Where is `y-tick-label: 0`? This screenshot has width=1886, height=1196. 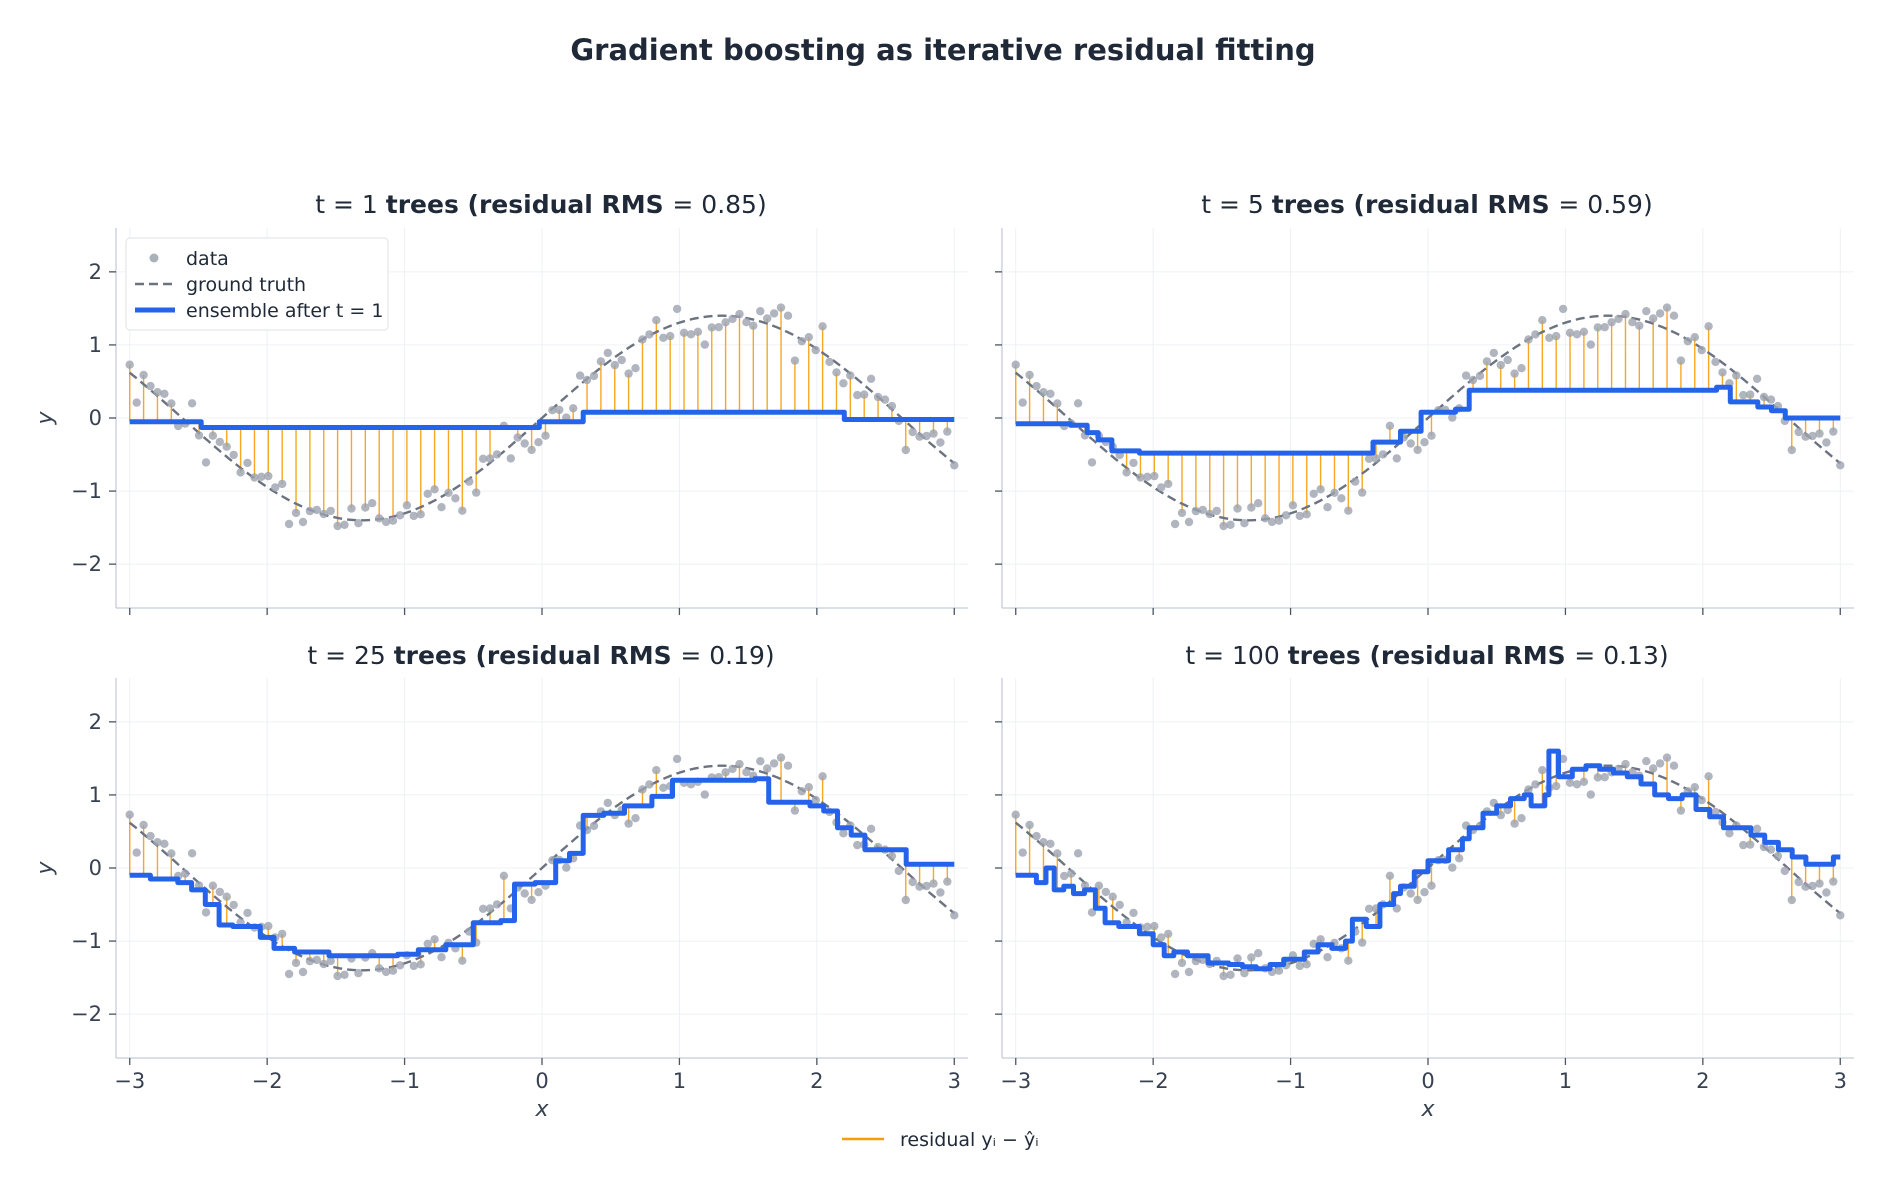
y-tick-label: 0 is located at coordinates (95, 868).